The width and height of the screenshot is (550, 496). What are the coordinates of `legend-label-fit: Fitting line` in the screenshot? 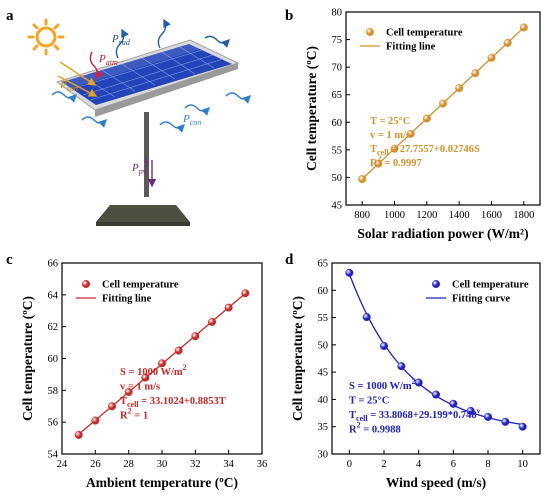 It's located at (411, 47).